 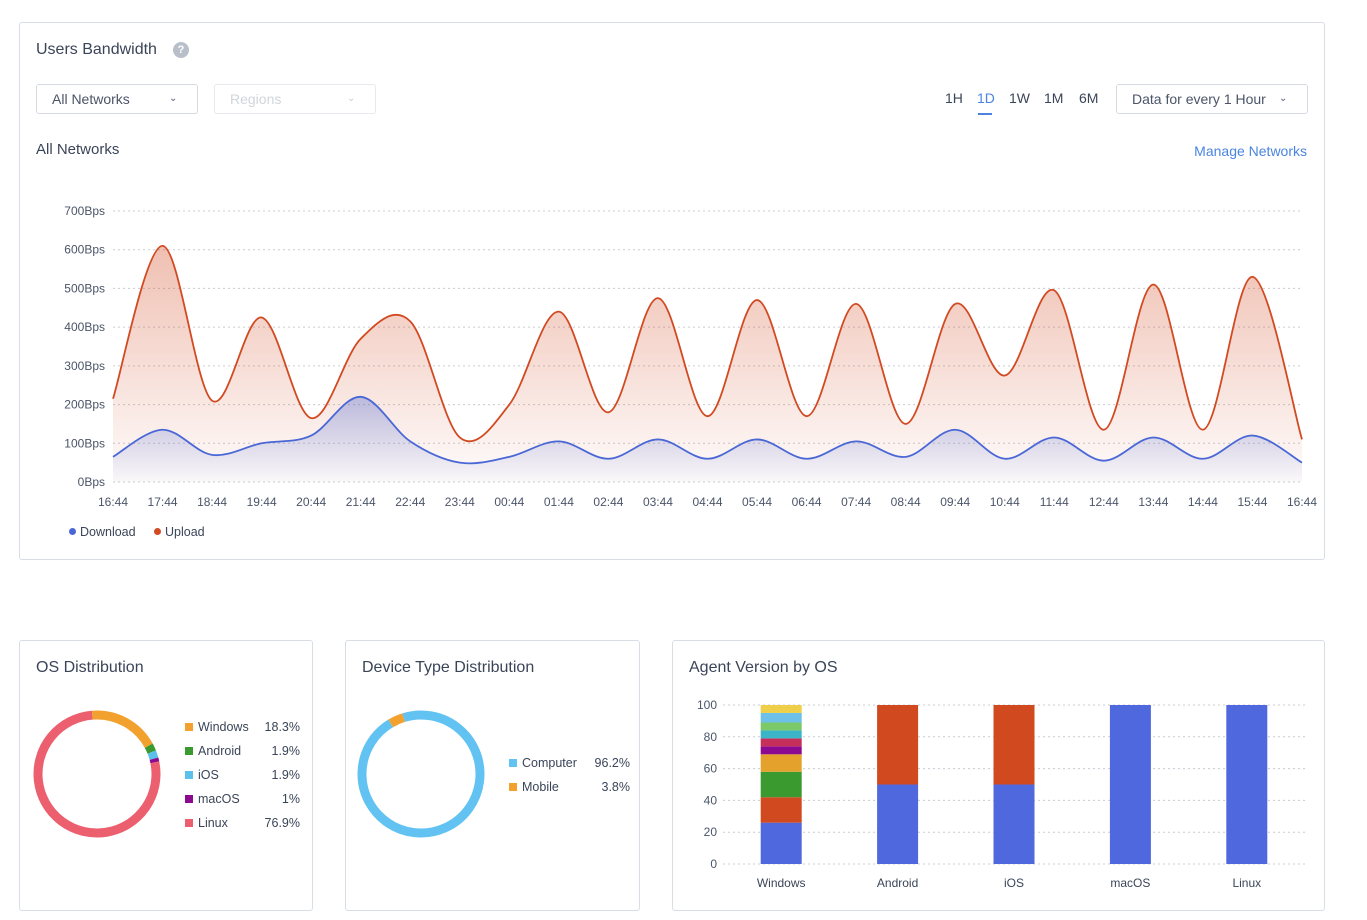 I want to click on legend-label: macOS, so click(x=219, y=799).